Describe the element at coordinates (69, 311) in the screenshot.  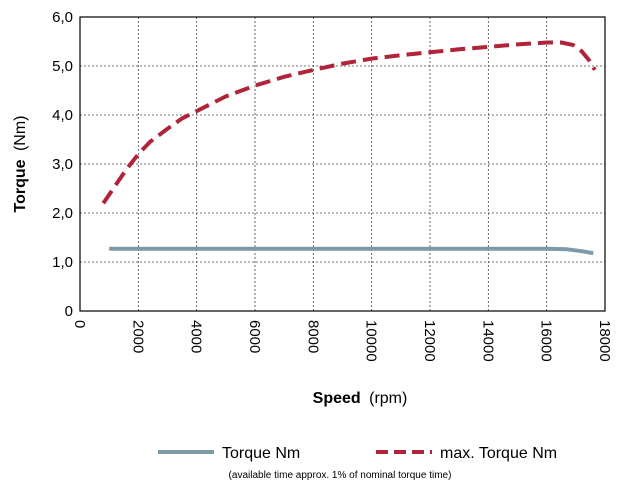
I see `y-tick-label: 0` at that location.